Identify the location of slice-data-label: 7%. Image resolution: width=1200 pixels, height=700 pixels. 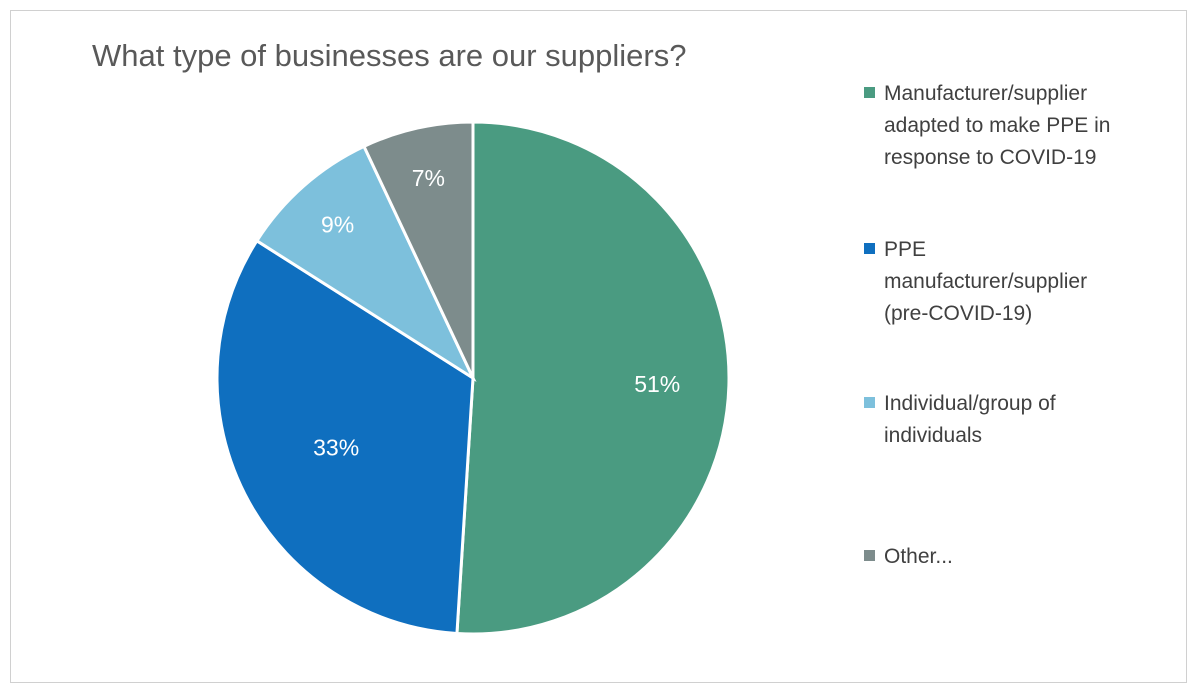
(428, 178).